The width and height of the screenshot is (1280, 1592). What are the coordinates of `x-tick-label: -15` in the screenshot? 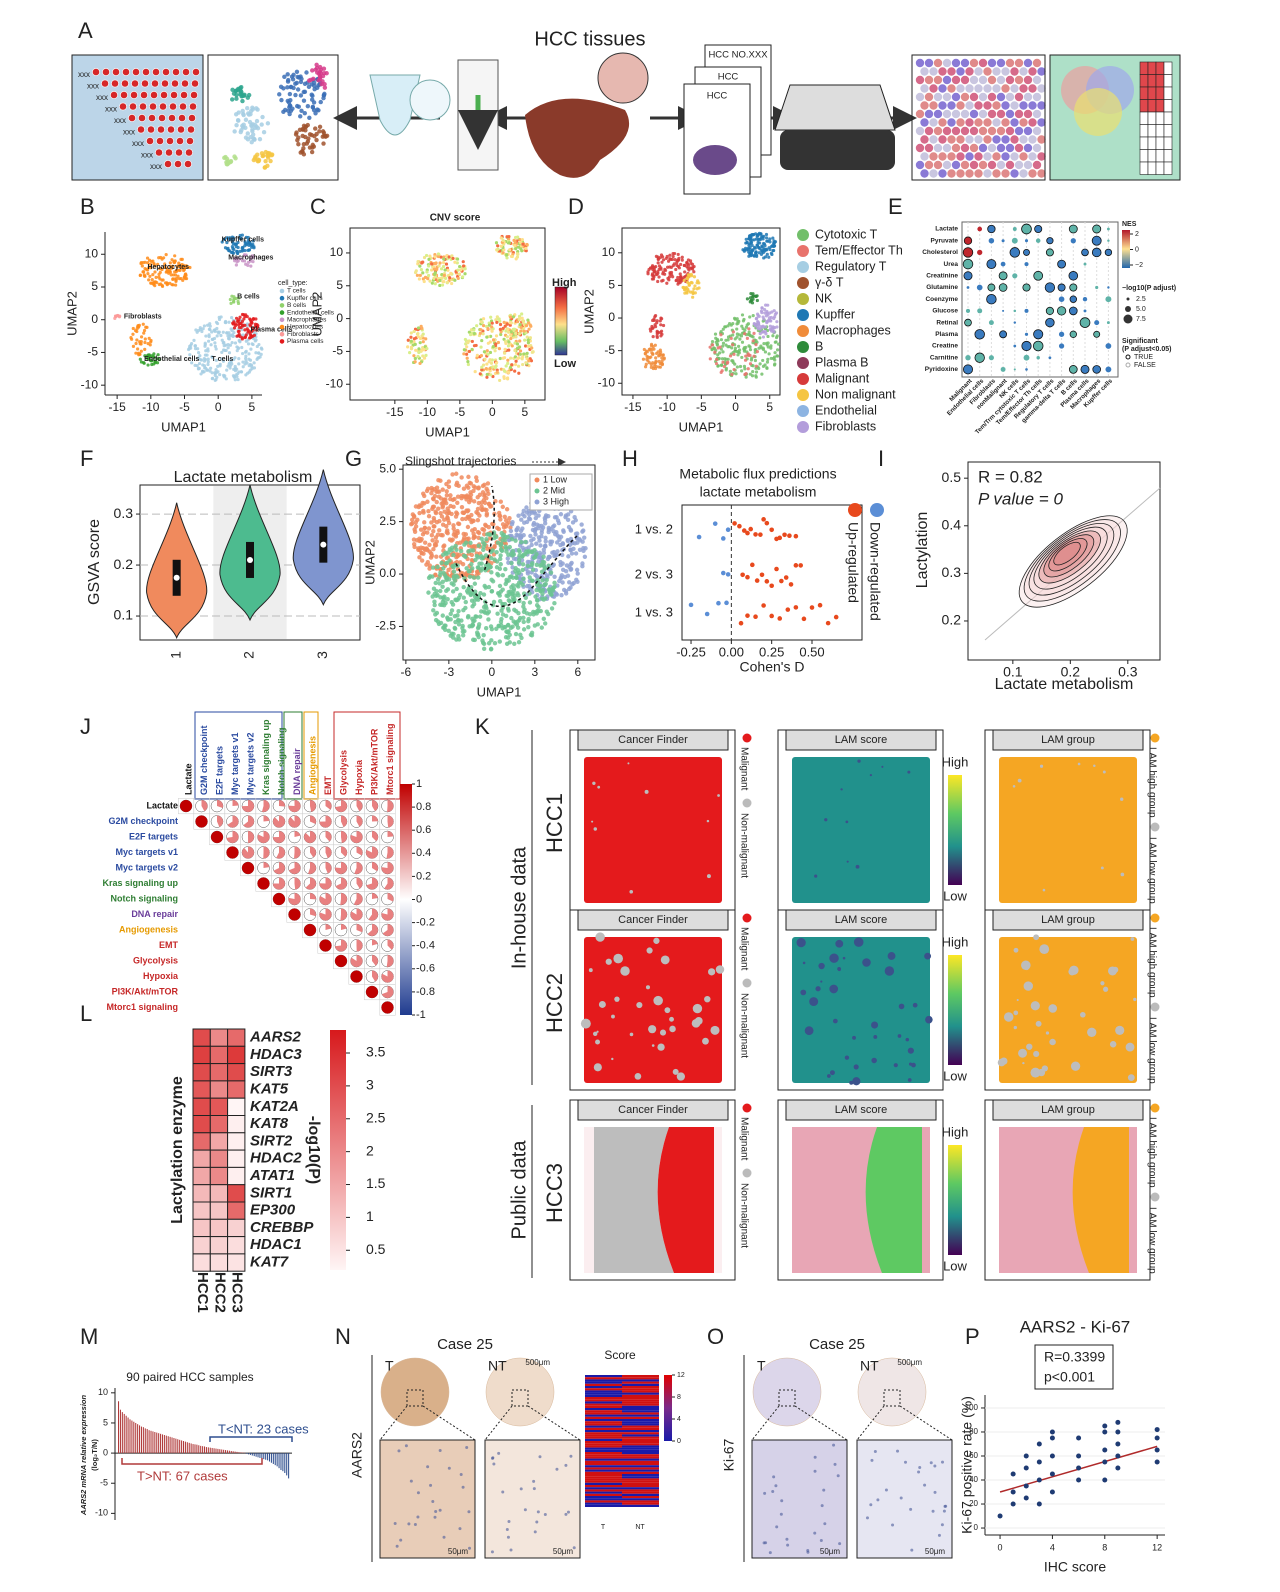 It's located at (117, 407).